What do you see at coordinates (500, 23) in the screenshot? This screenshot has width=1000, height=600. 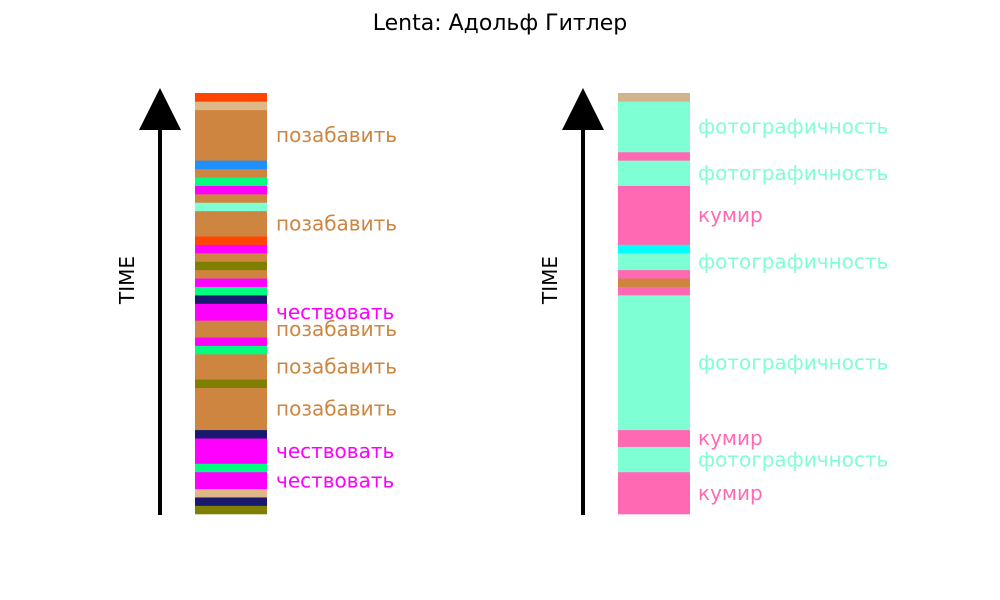 I see `chart-title: Lenta: Адольф Гитлер` at bounding box center [500, 23].